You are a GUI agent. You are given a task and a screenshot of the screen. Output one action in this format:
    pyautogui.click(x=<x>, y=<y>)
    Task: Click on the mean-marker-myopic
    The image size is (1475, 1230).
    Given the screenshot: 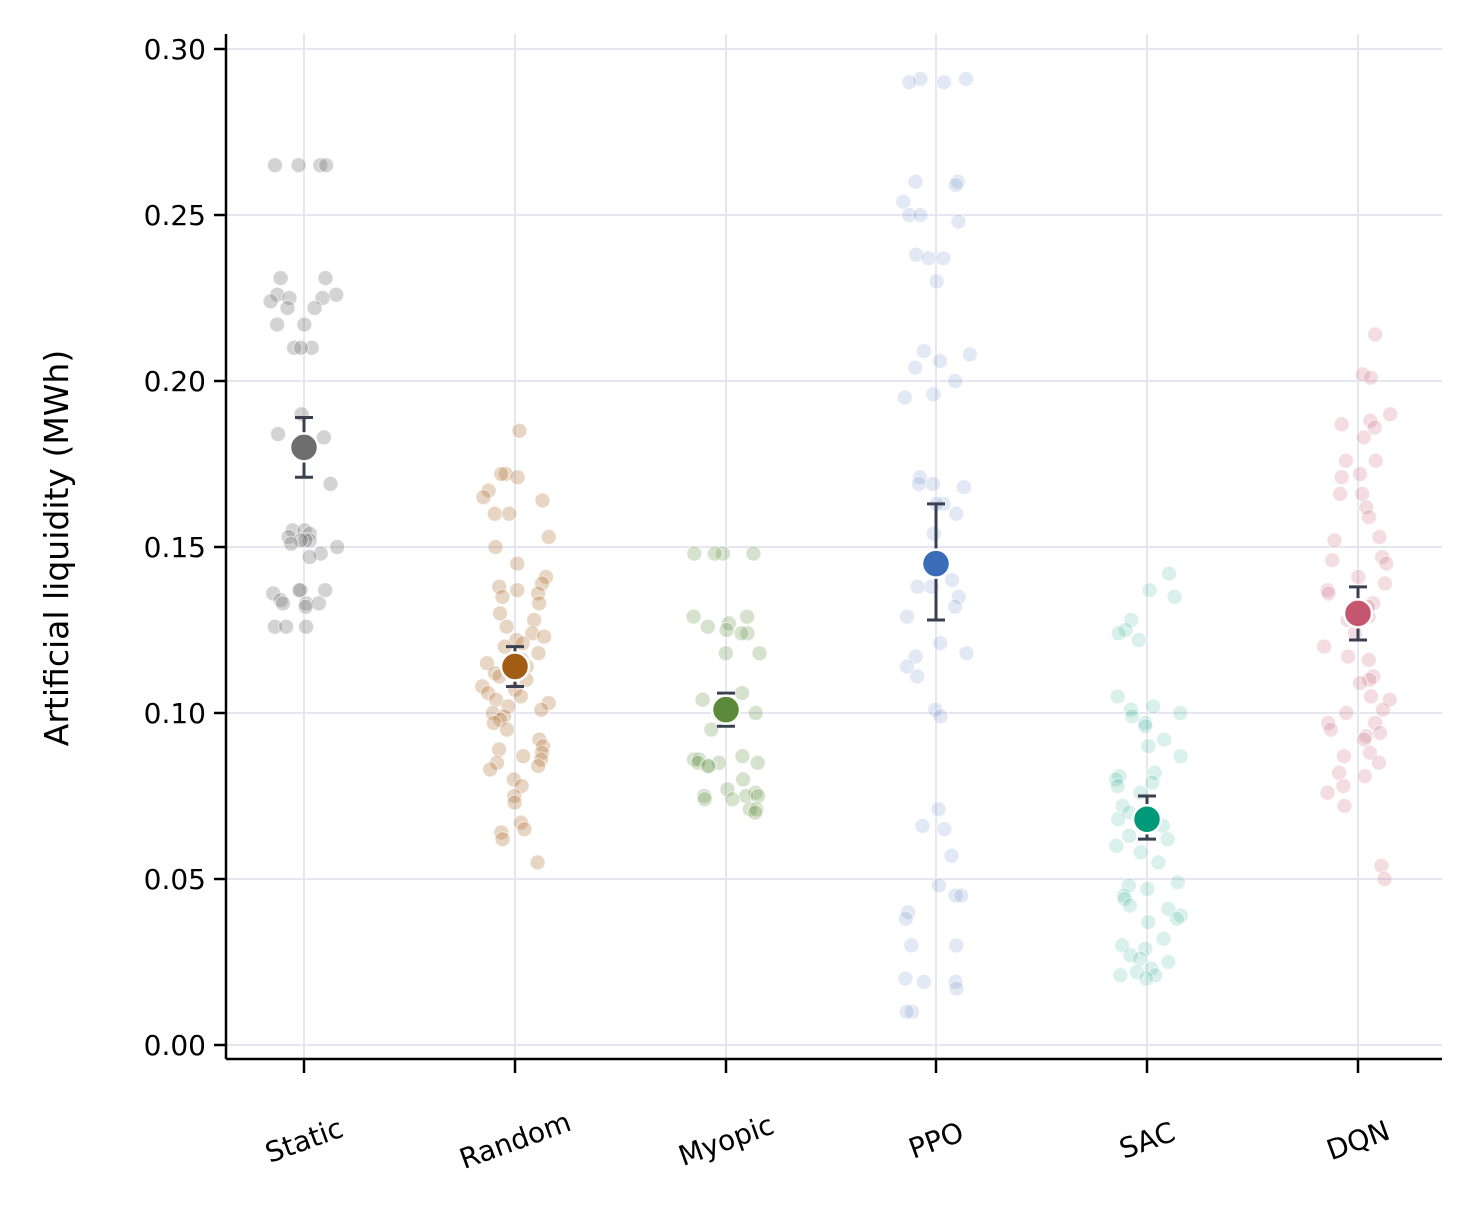 What is the action you would take?
    pyautogui.click(x=726, y=709)
    